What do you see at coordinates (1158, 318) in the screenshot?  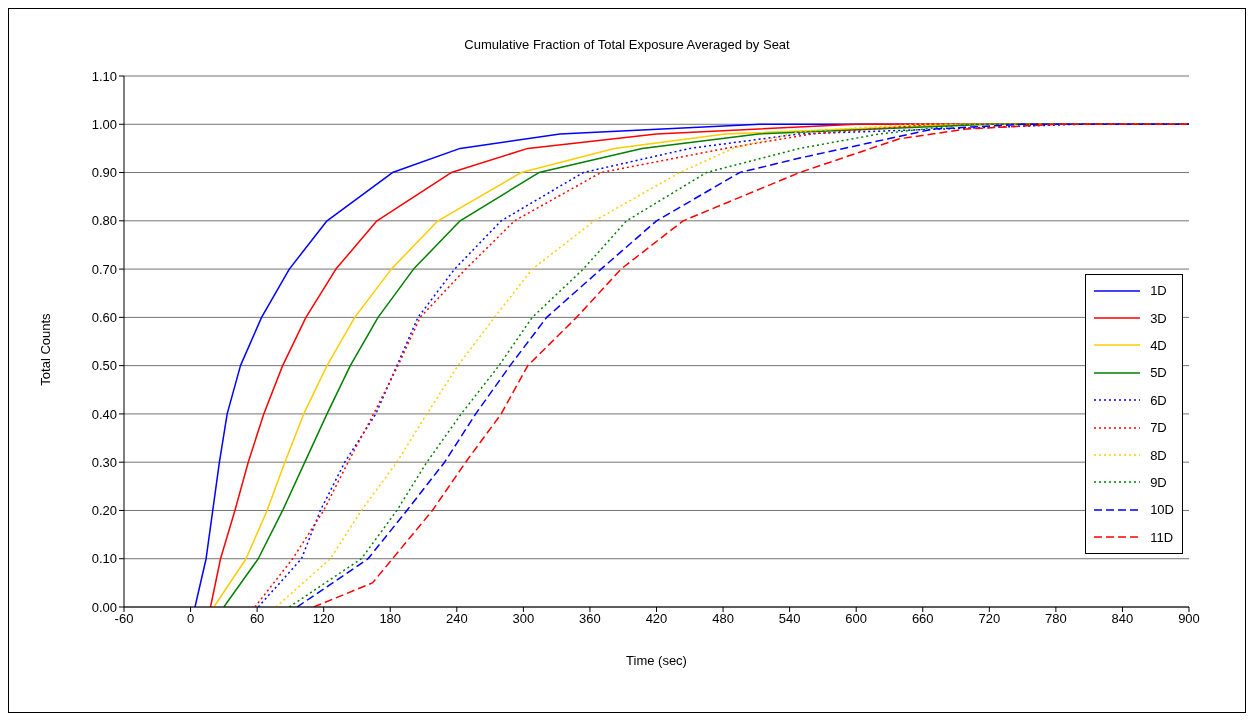 I see `legend-label: 3D` at bounding box center [1158, 318].